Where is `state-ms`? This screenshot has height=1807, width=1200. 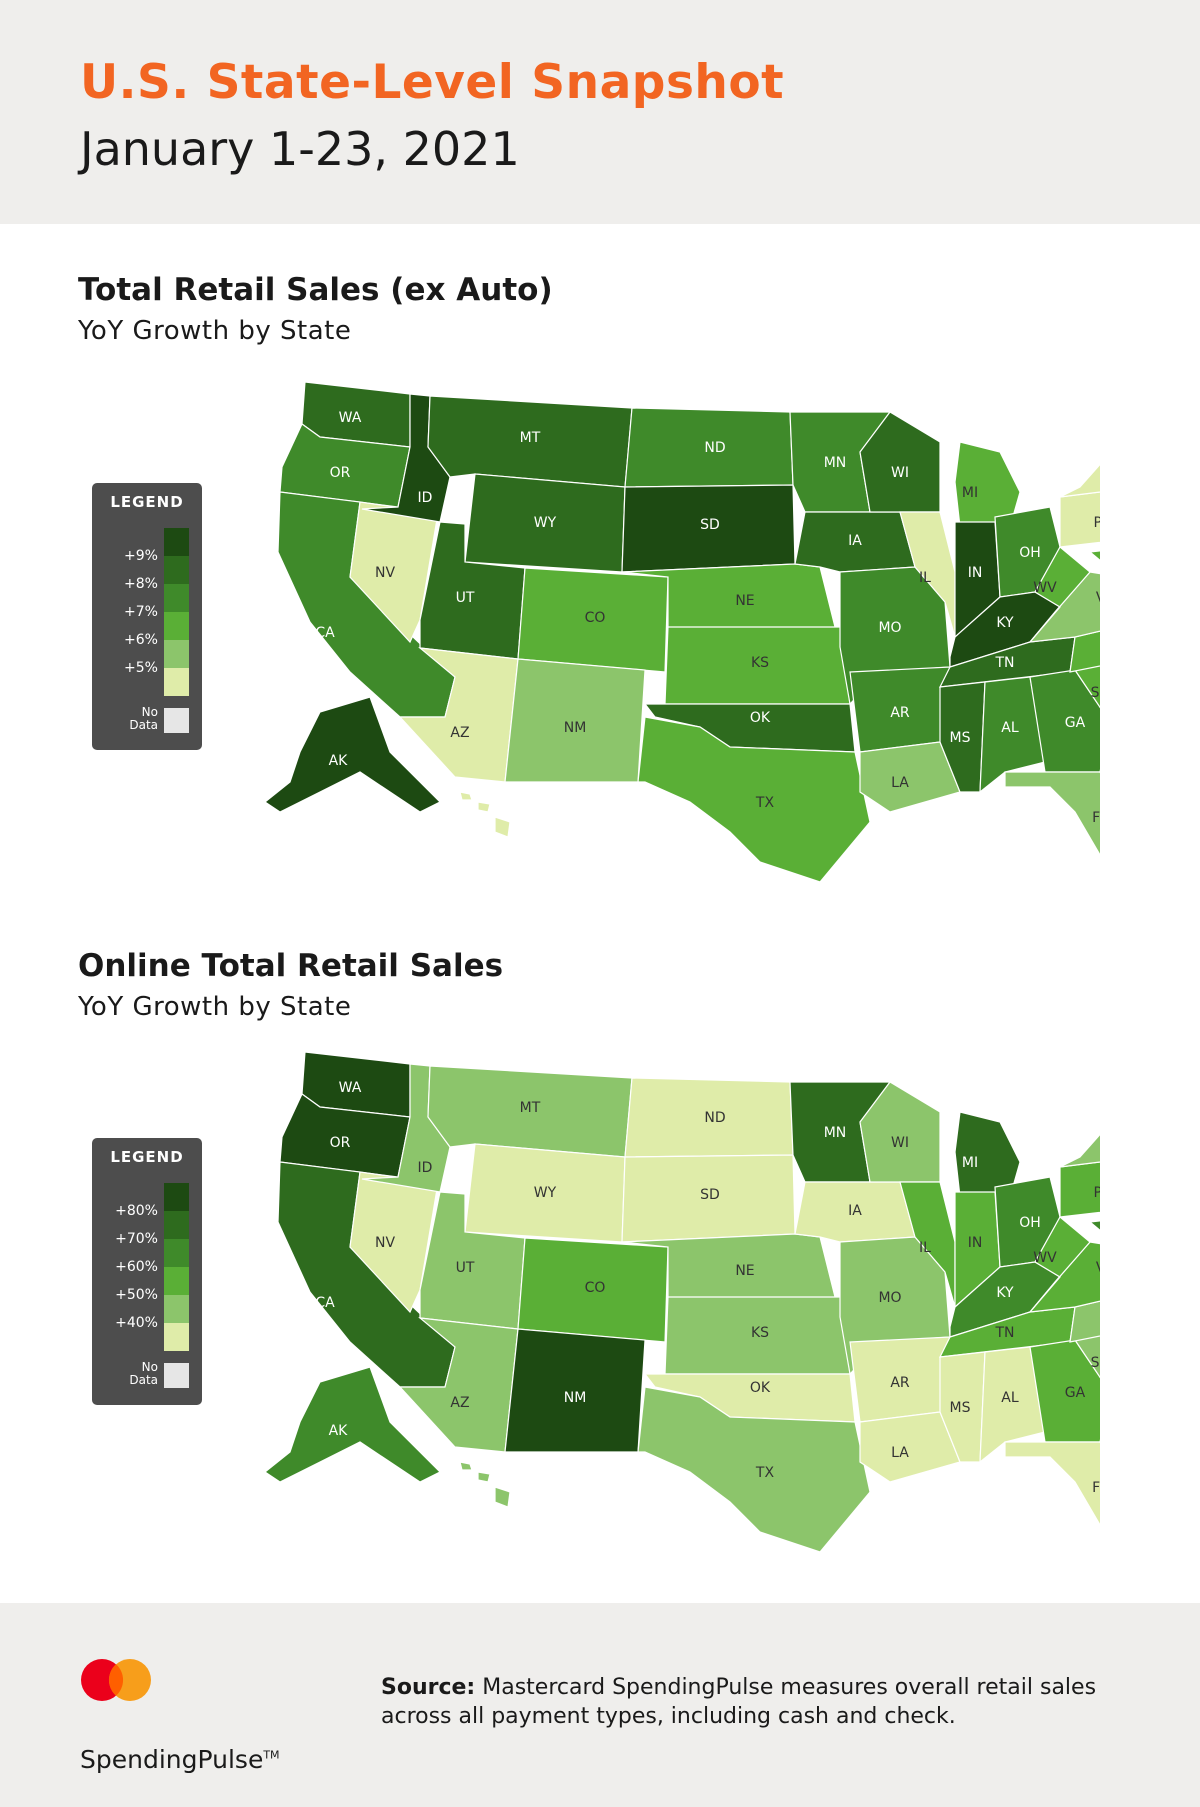
state-ms is located at coordinates (962, 737).